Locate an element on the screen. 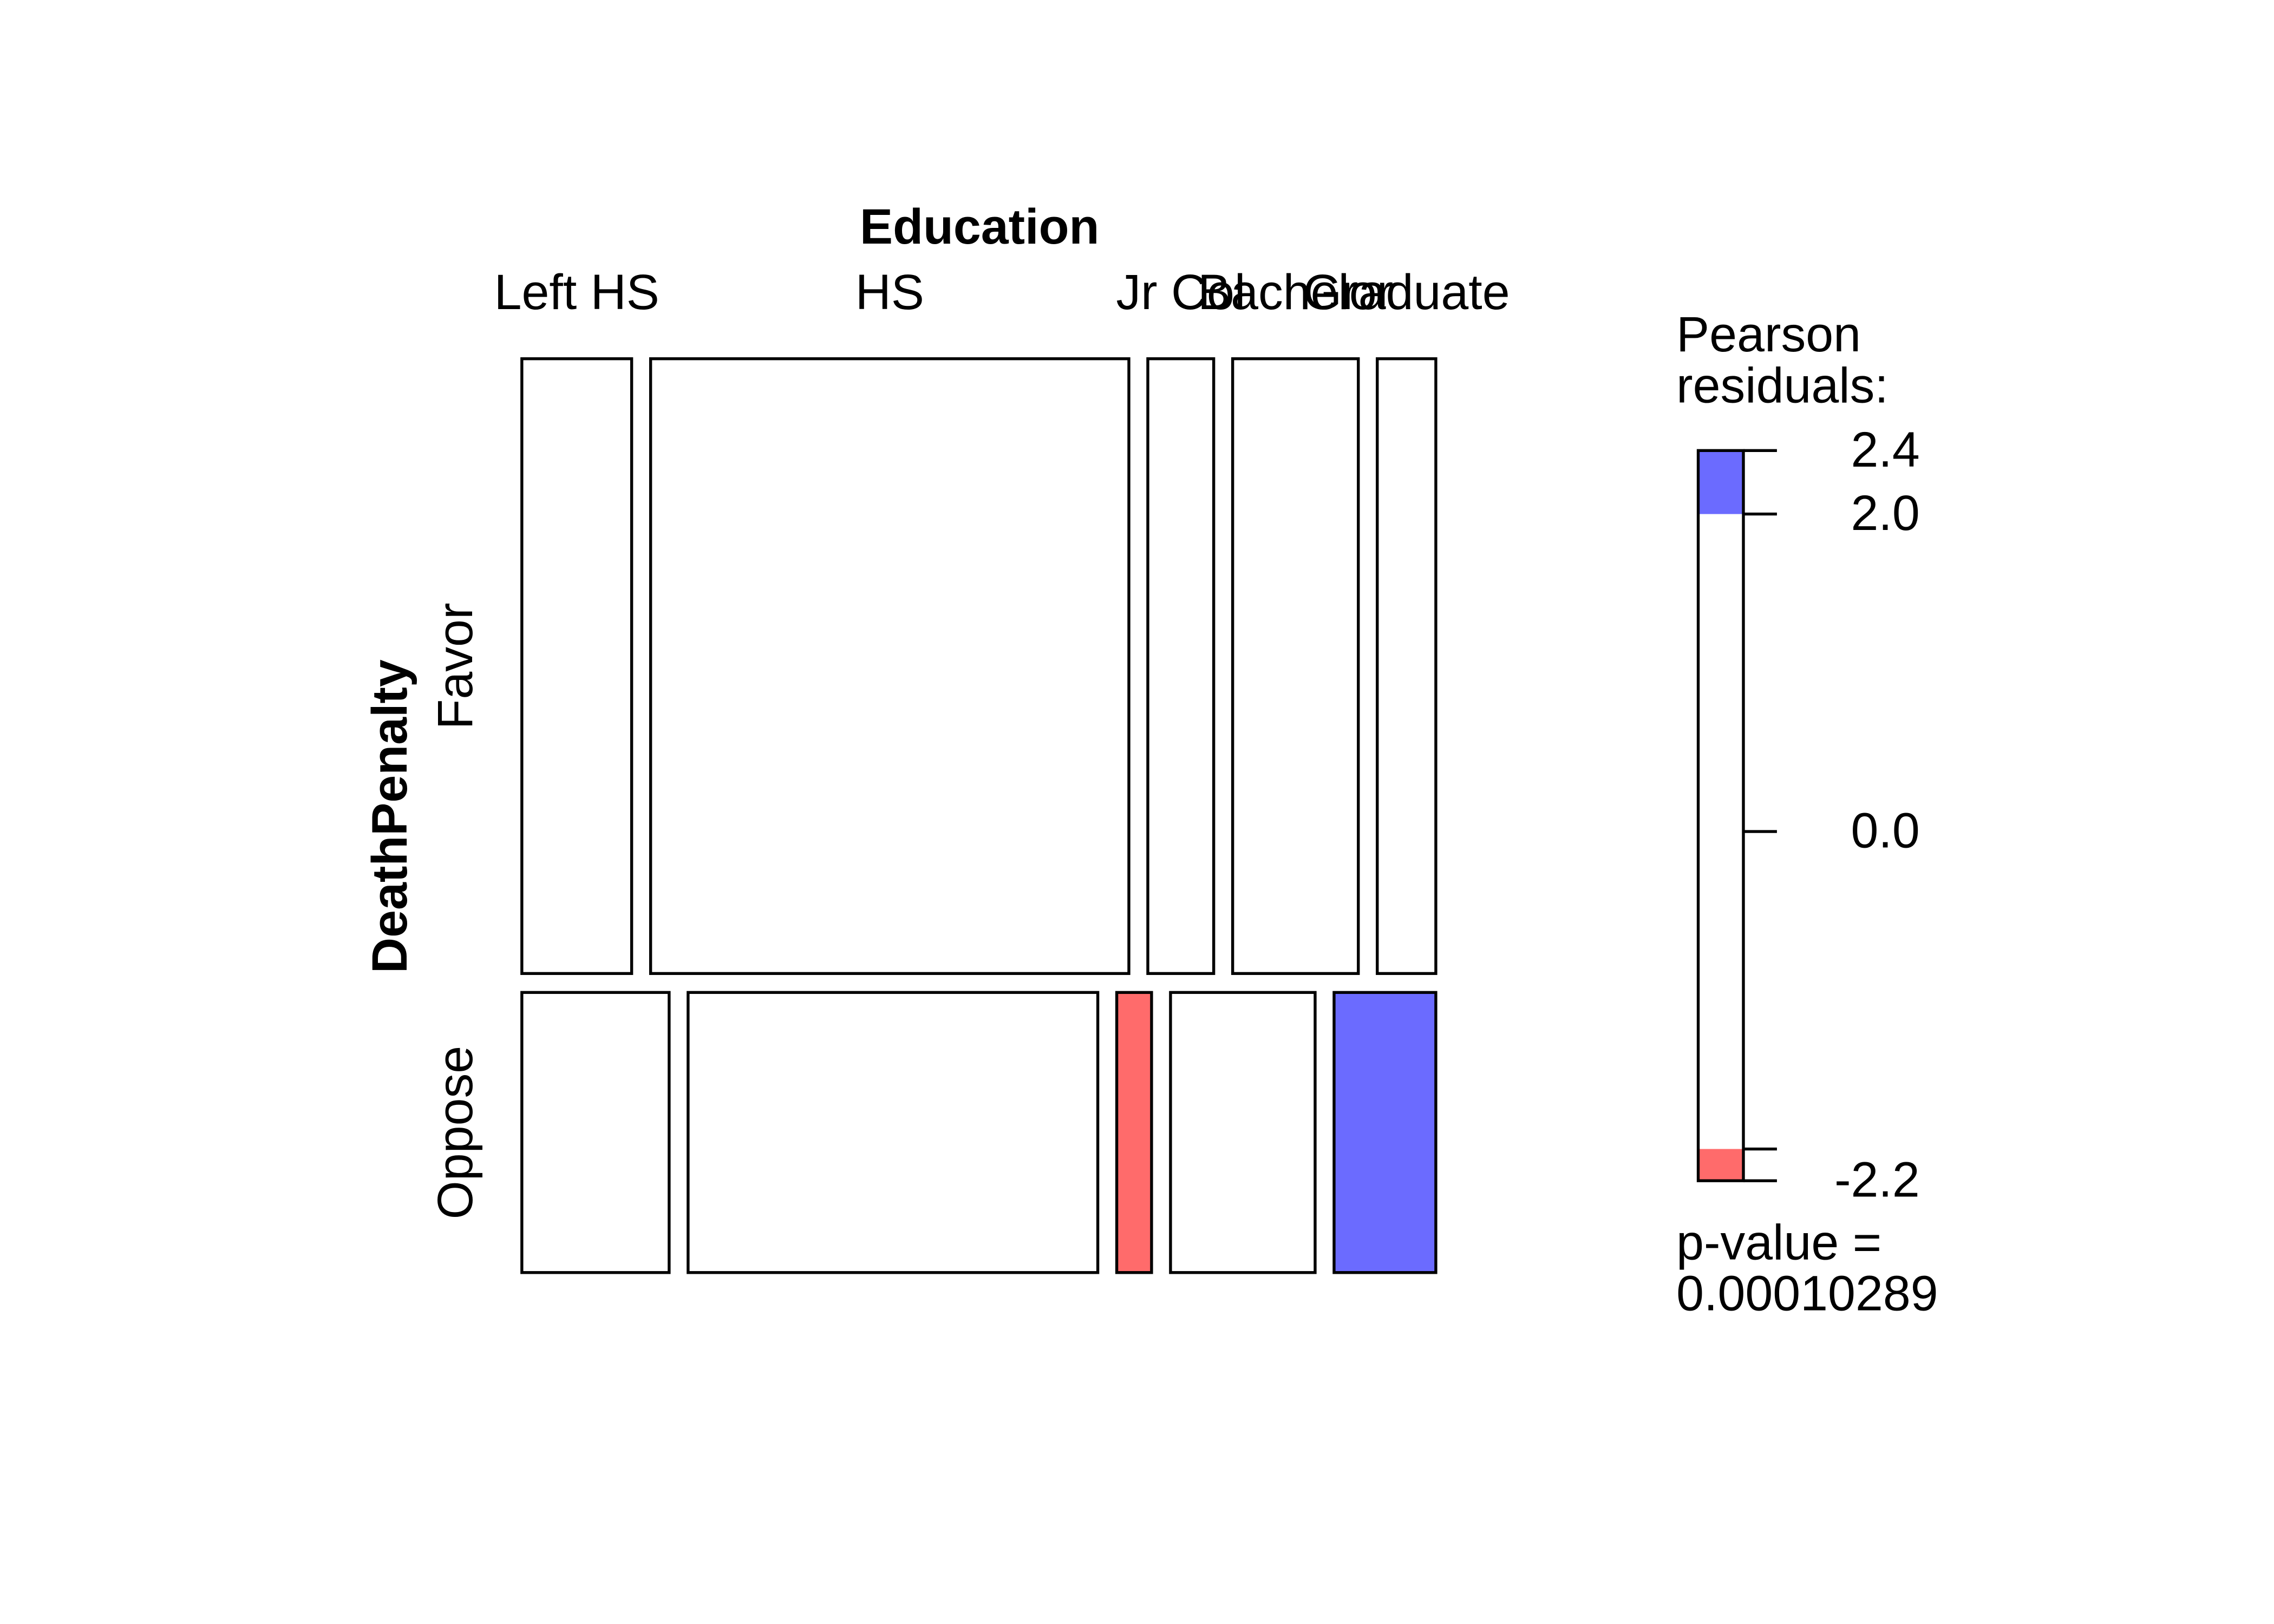 The width and height of the screenshot is (2274, 1624). legend-entry: Favor is located at coordinates (456, 666).